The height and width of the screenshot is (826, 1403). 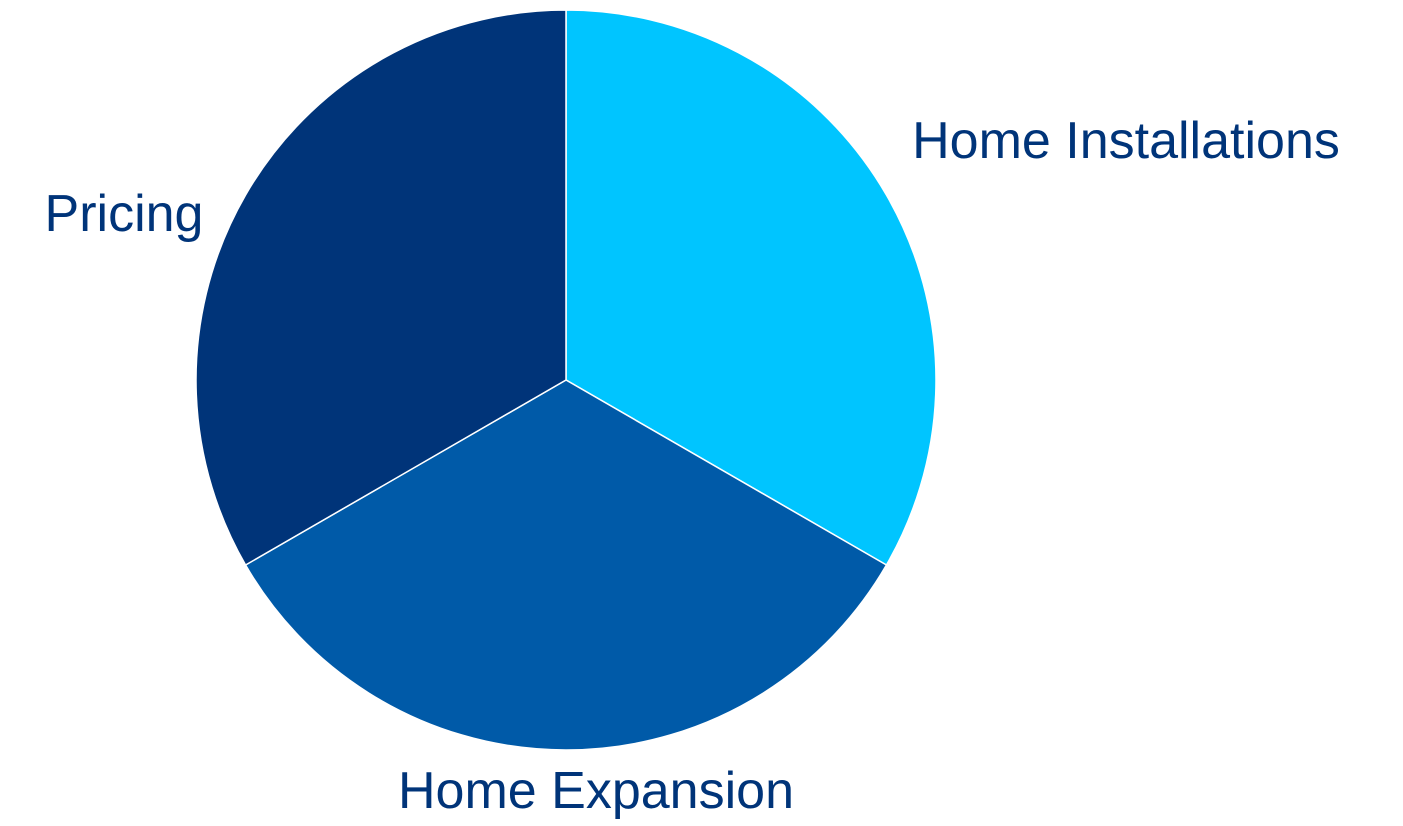 What do you see at coordinates (124, 214) in the screenshot?
I see `slice-label-pricing: Pricing` at bounding box center [124, 214].